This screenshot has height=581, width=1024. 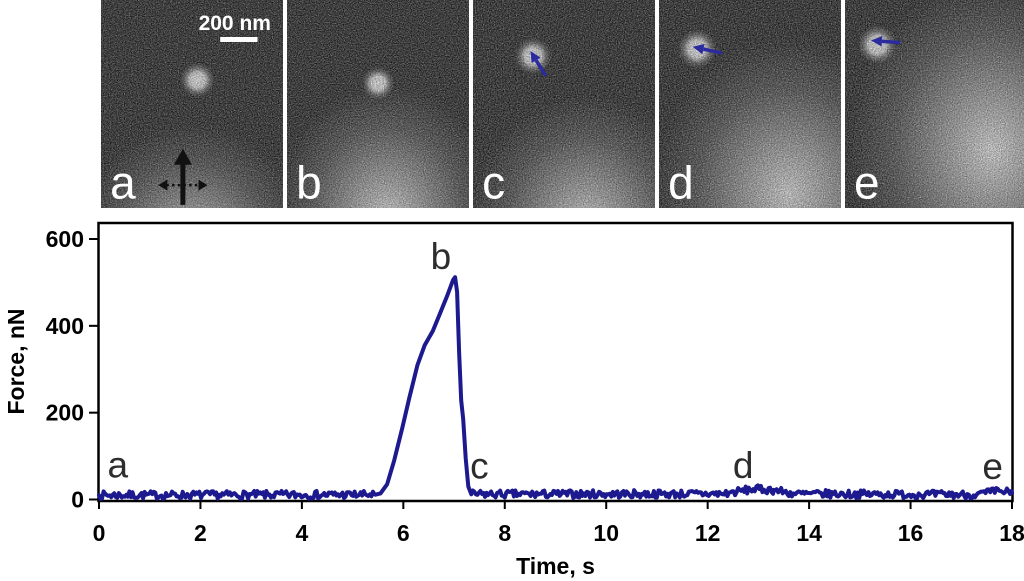 What do you see at coordinates (309, 182) in the screenshot?
I see `panel-label-b: b` at bounding box center [309, 182].